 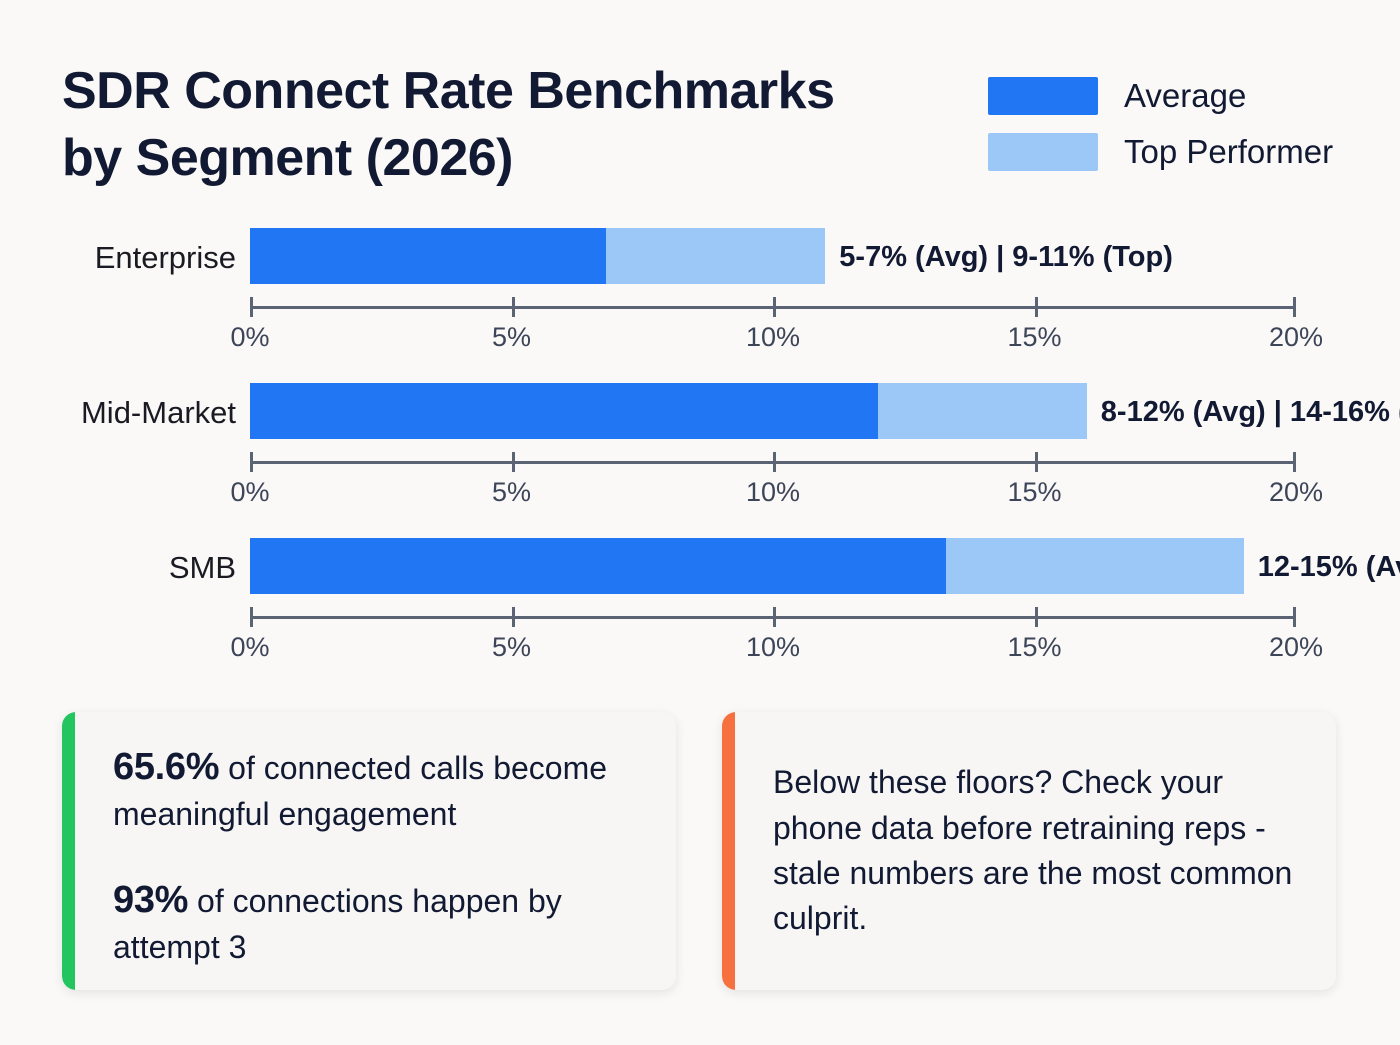 I want to click on legend-label-average: Average, so click(x=1185, y=95).